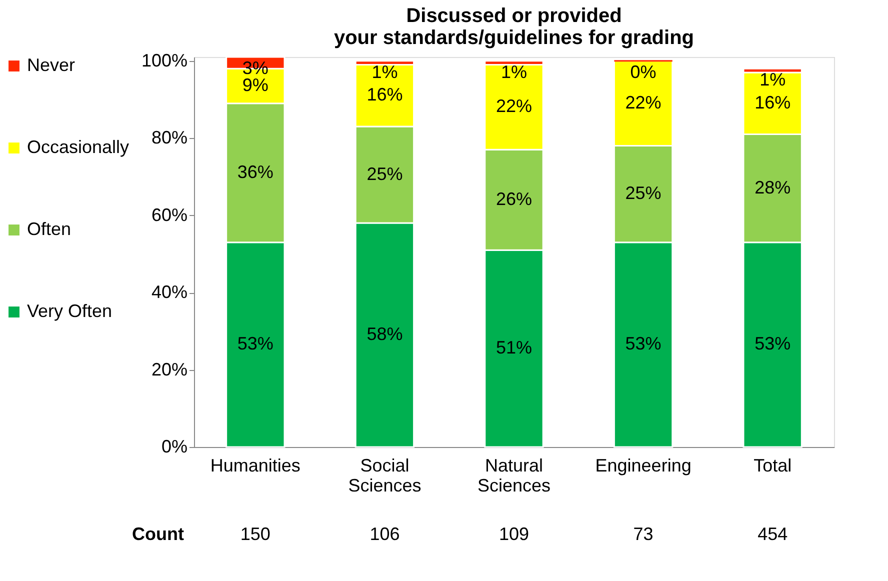 This screenshot has width=888, height=581. Describe the element at coordinates (174, 446) in the screenshot. I see `y-tick-label: 0%` at that location.